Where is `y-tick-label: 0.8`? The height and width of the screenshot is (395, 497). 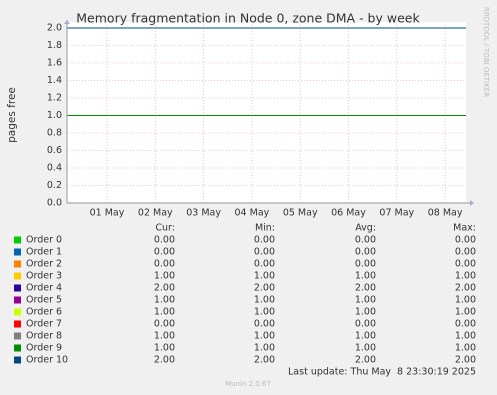 y-tick-label: 0.8 is located at coordinates (54, 133).